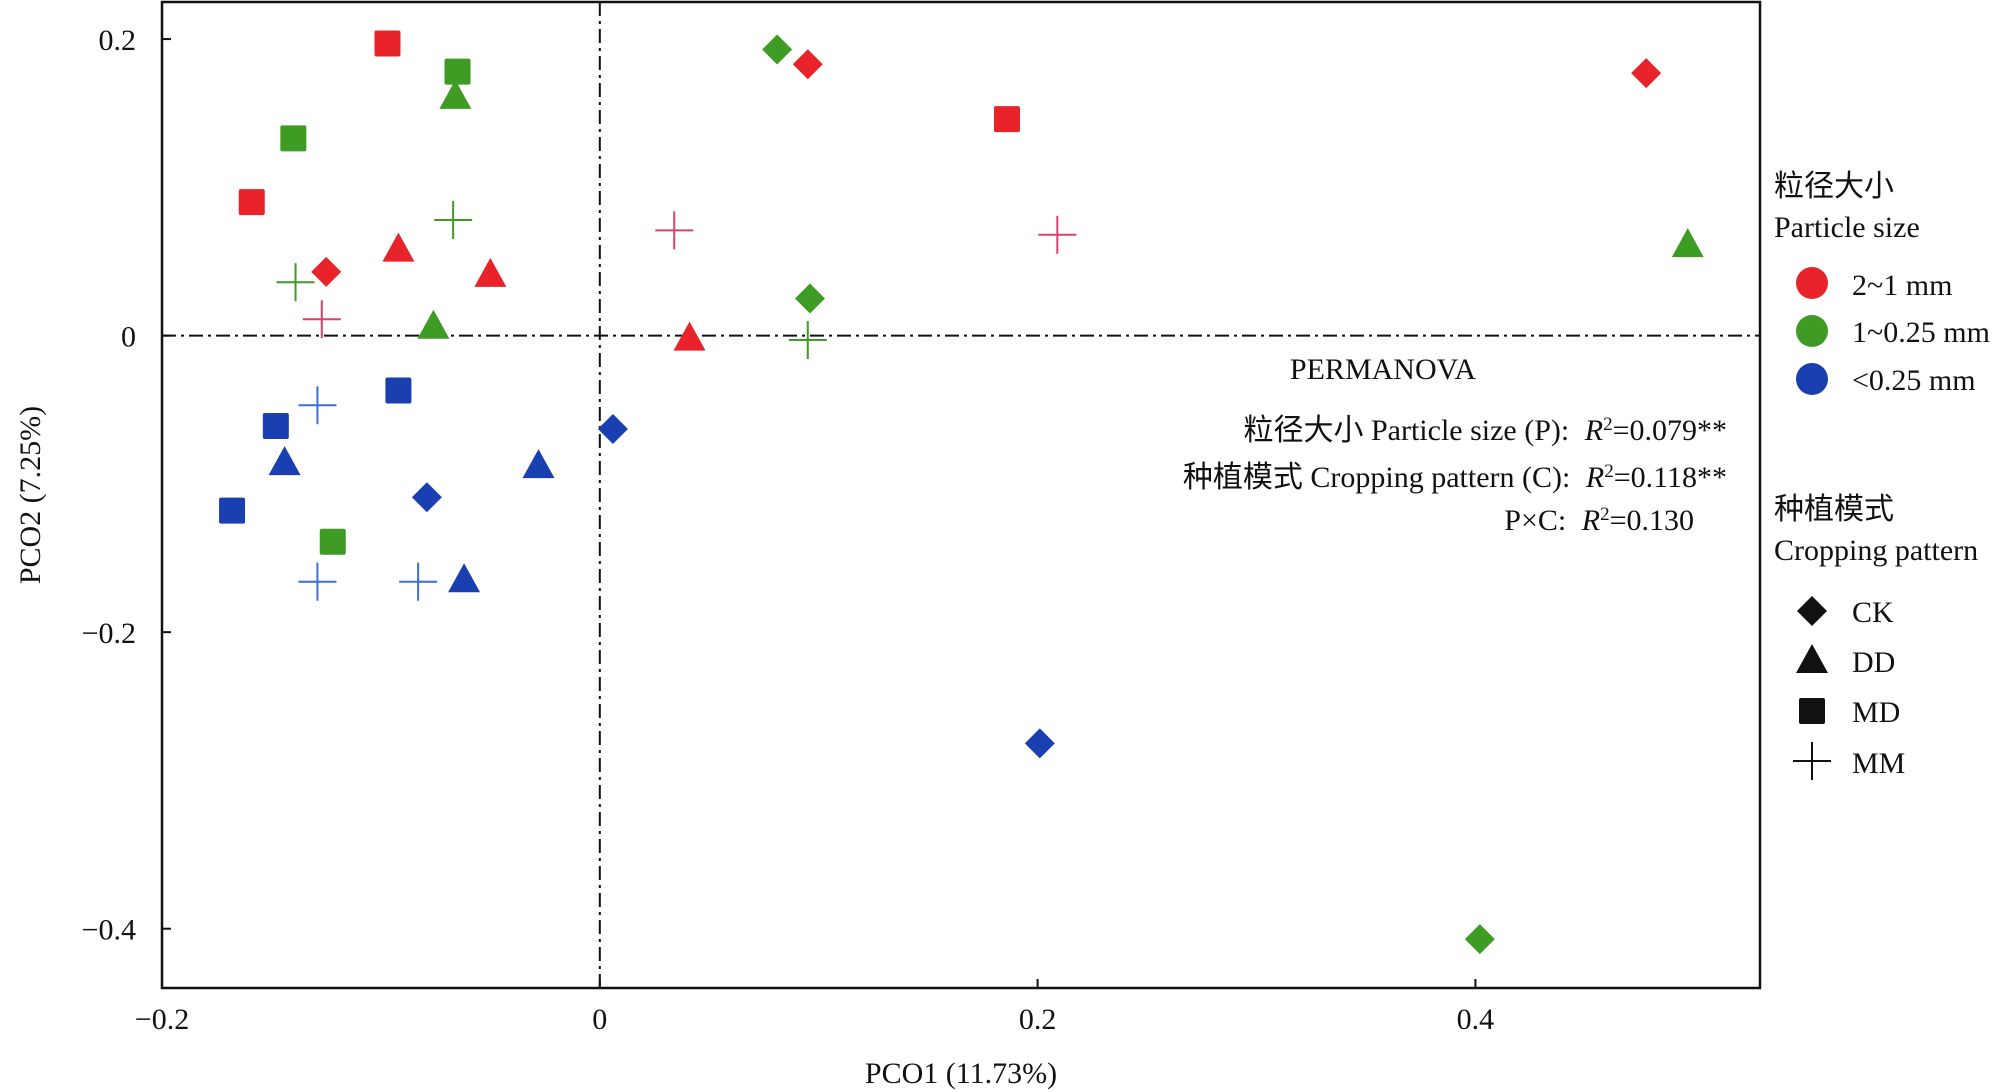 This screenshot has height=1092, width=2008. What do you see at coordinates (1876, 550) in the screenshot?
I see `legend-pattern-title-en: Cropping pattern` at bounding box center [1876, 550].